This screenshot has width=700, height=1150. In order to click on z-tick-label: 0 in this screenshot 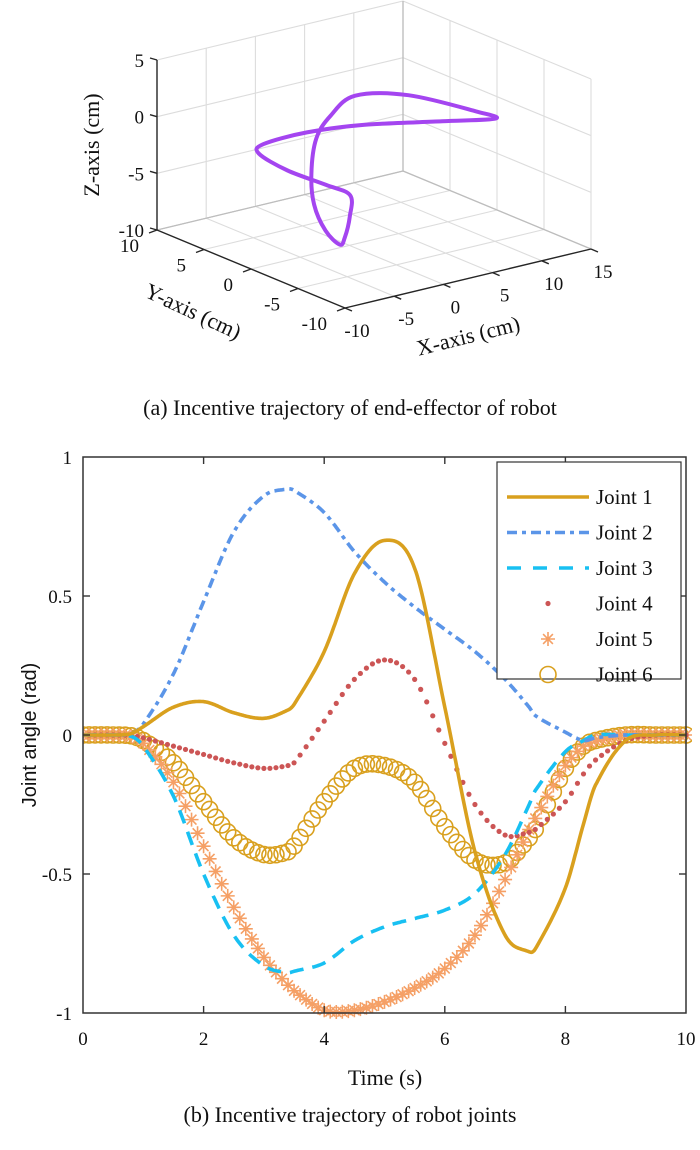, I will do `click(140, 118)`.